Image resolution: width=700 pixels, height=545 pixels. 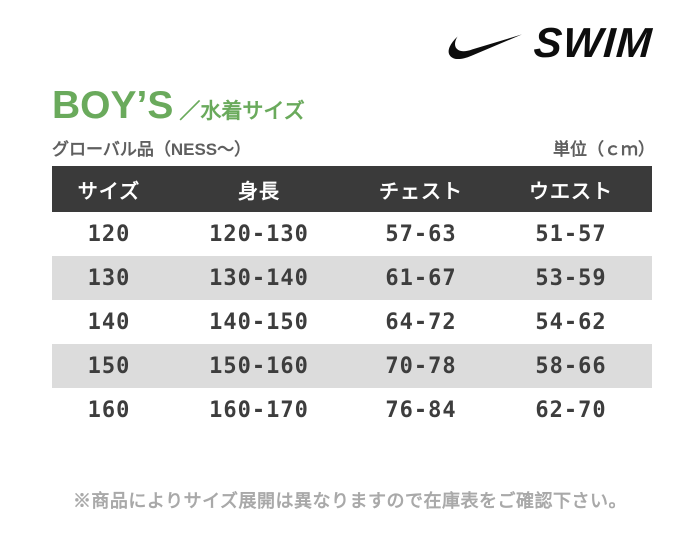 I want to click on table-row: 140 140-150 64-72 54-62, so click(x=352, y=322).